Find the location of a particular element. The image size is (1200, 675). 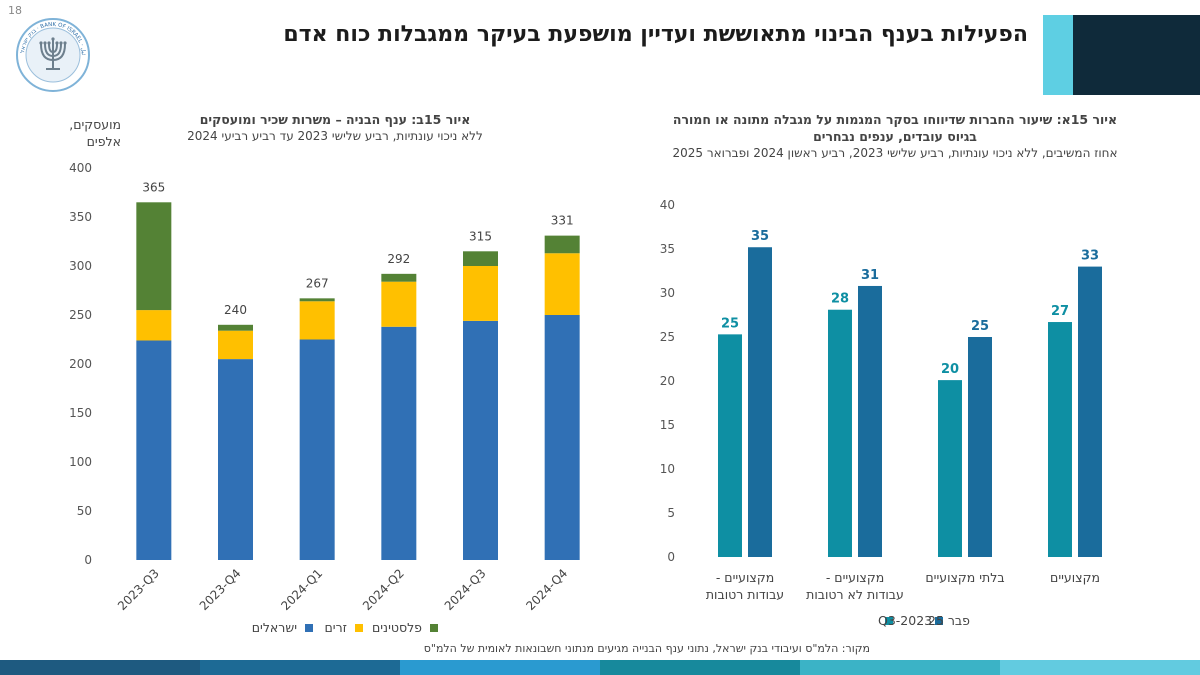

right-x-category-label: בלתי מקצועיים is located at coordinates (964, 577).